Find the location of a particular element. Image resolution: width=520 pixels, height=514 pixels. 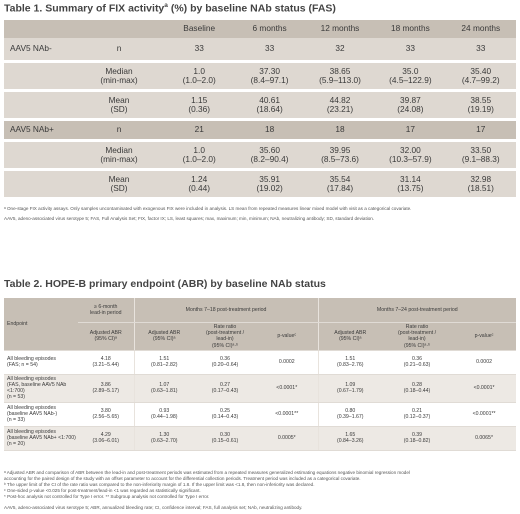

row-label: Median (min-max) is located at coordinates (119, 155).